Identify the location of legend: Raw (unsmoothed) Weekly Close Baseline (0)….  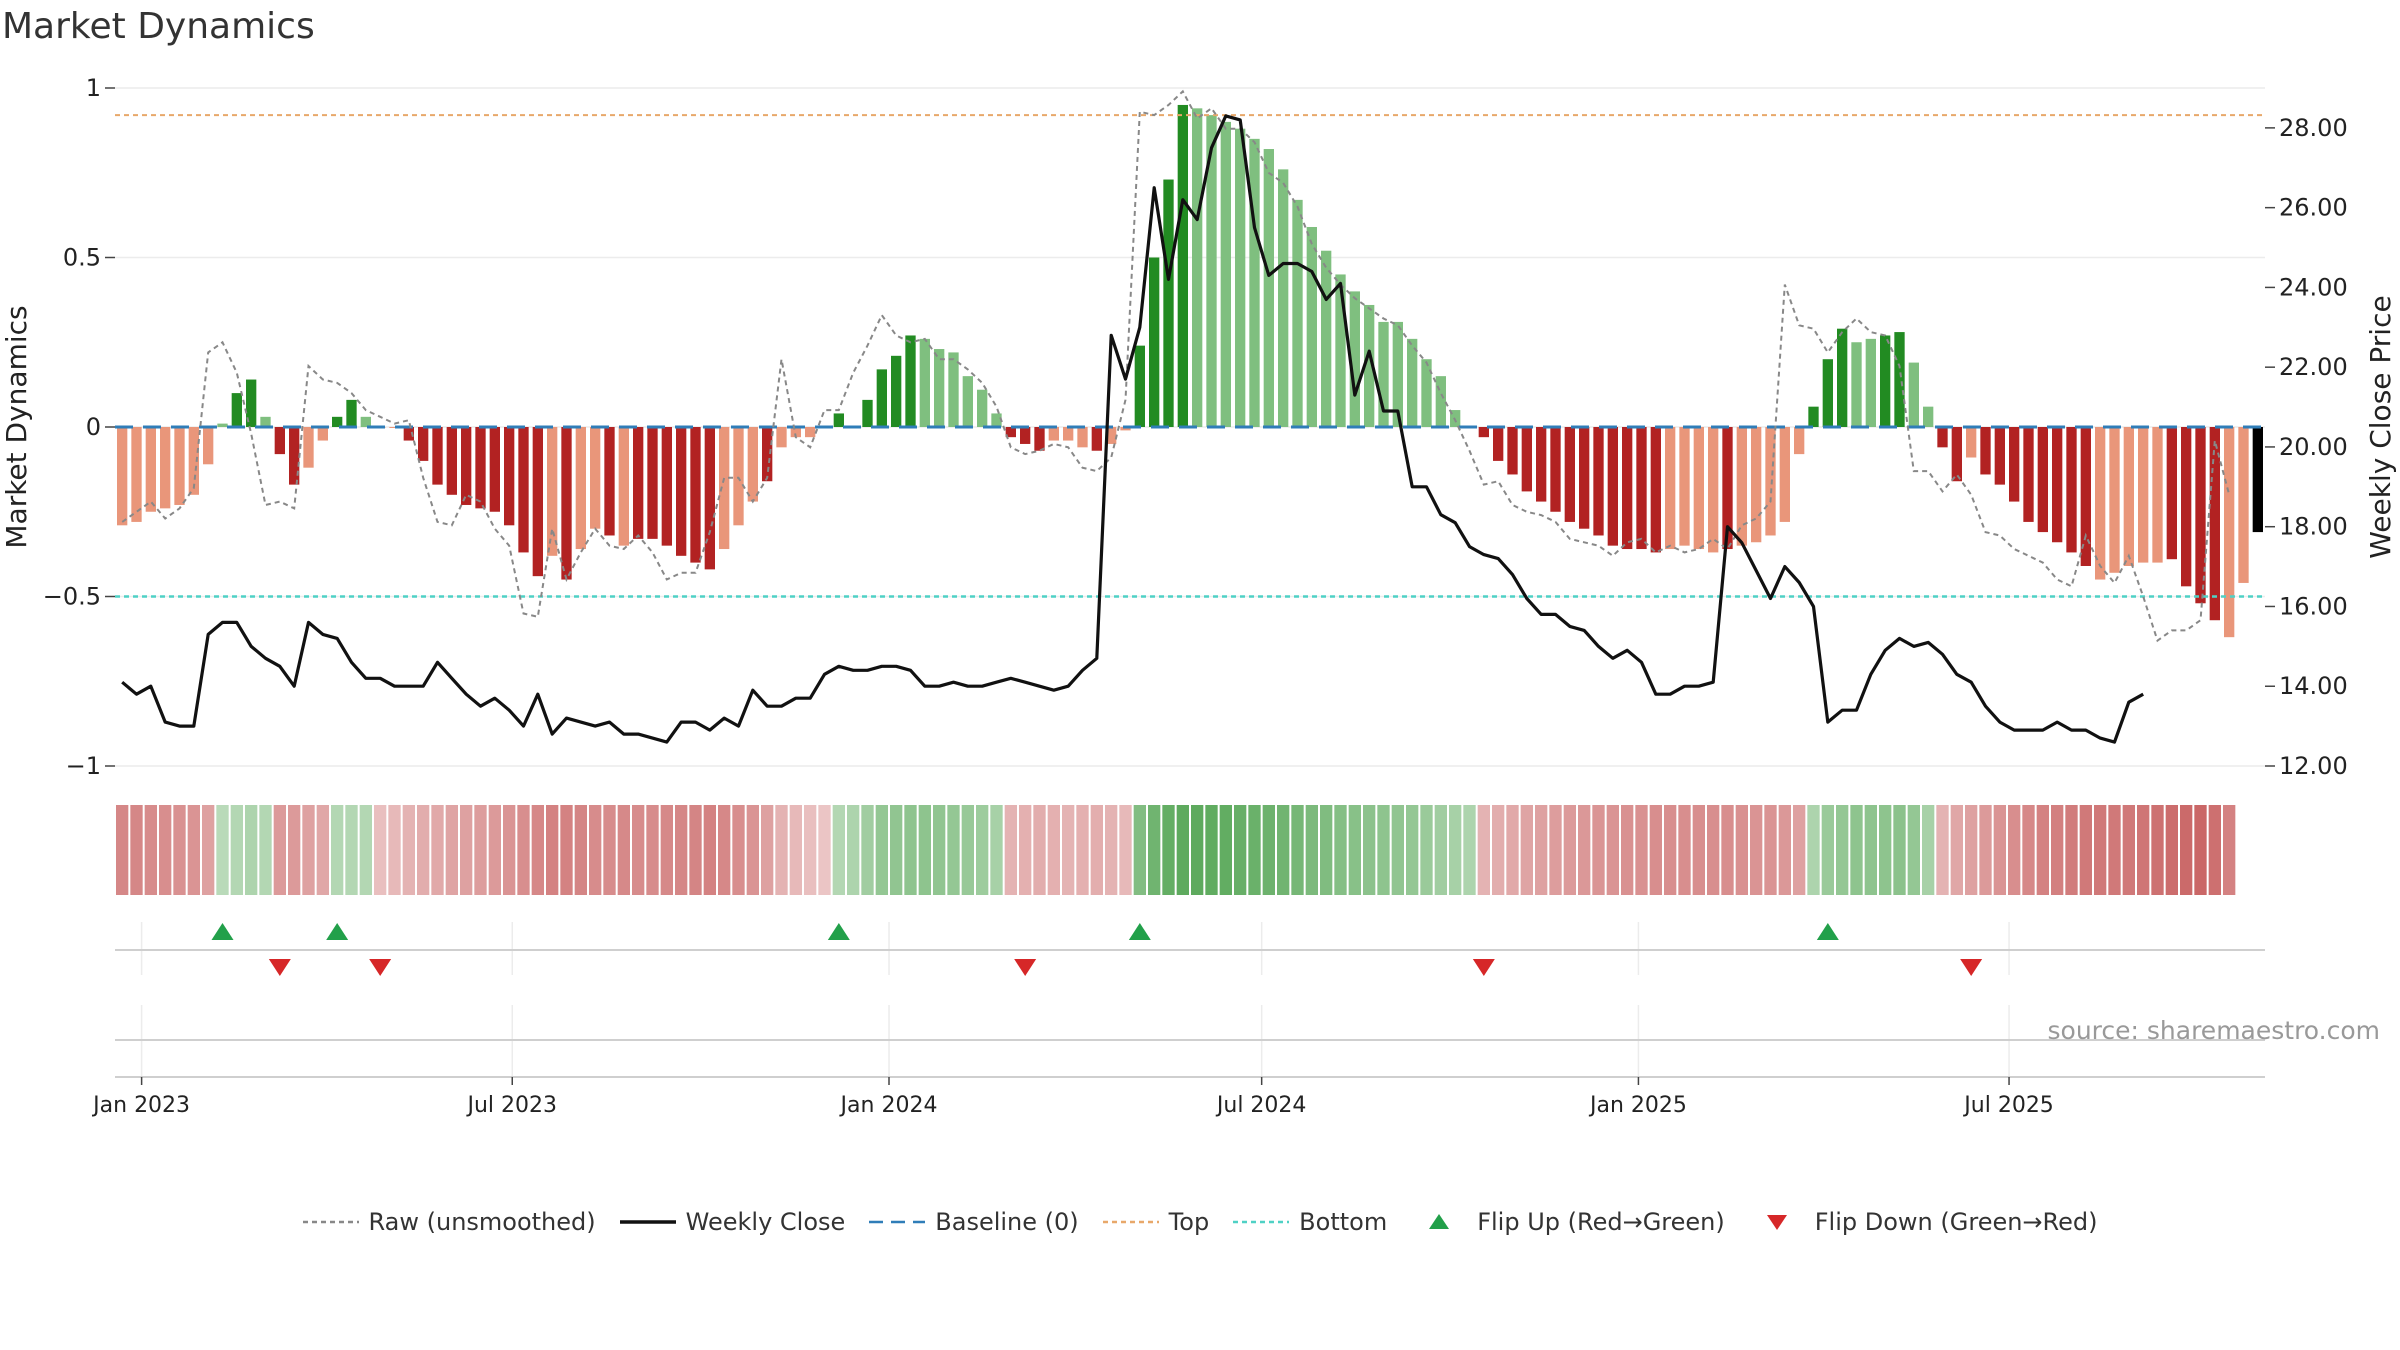
(1200, 1222).